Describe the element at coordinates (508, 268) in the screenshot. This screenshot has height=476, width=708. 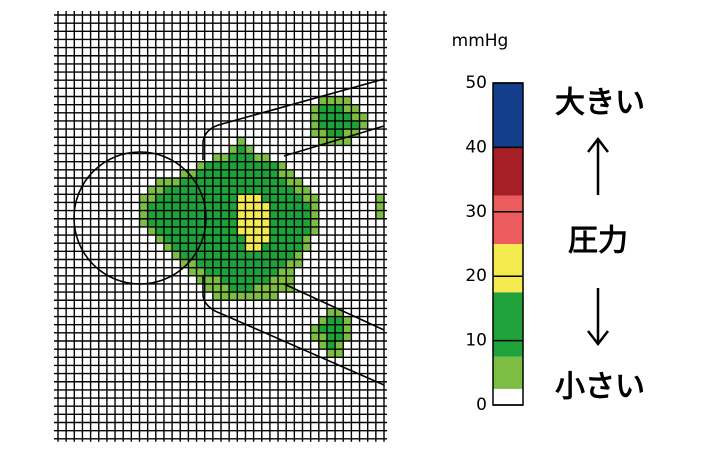
I see `scale-band` at that location.